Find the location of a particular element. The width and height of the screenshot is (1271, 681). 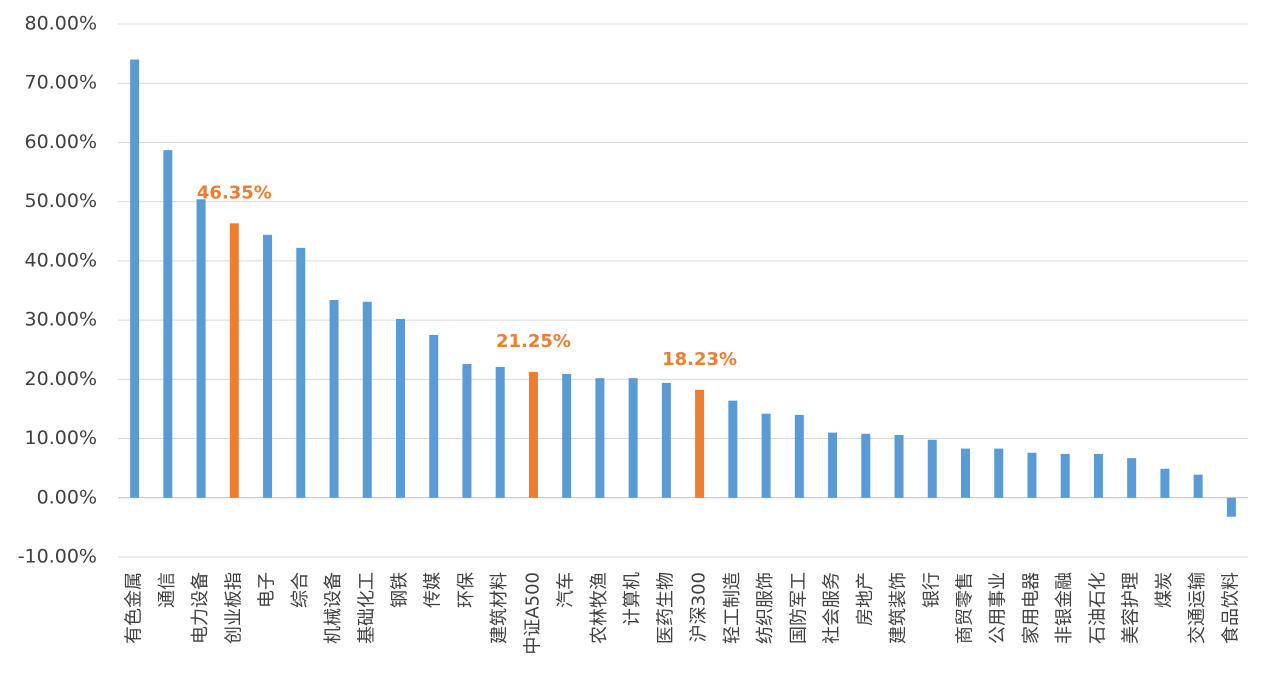

x-tick-label: 银行 is located at coordinates (931, 590).